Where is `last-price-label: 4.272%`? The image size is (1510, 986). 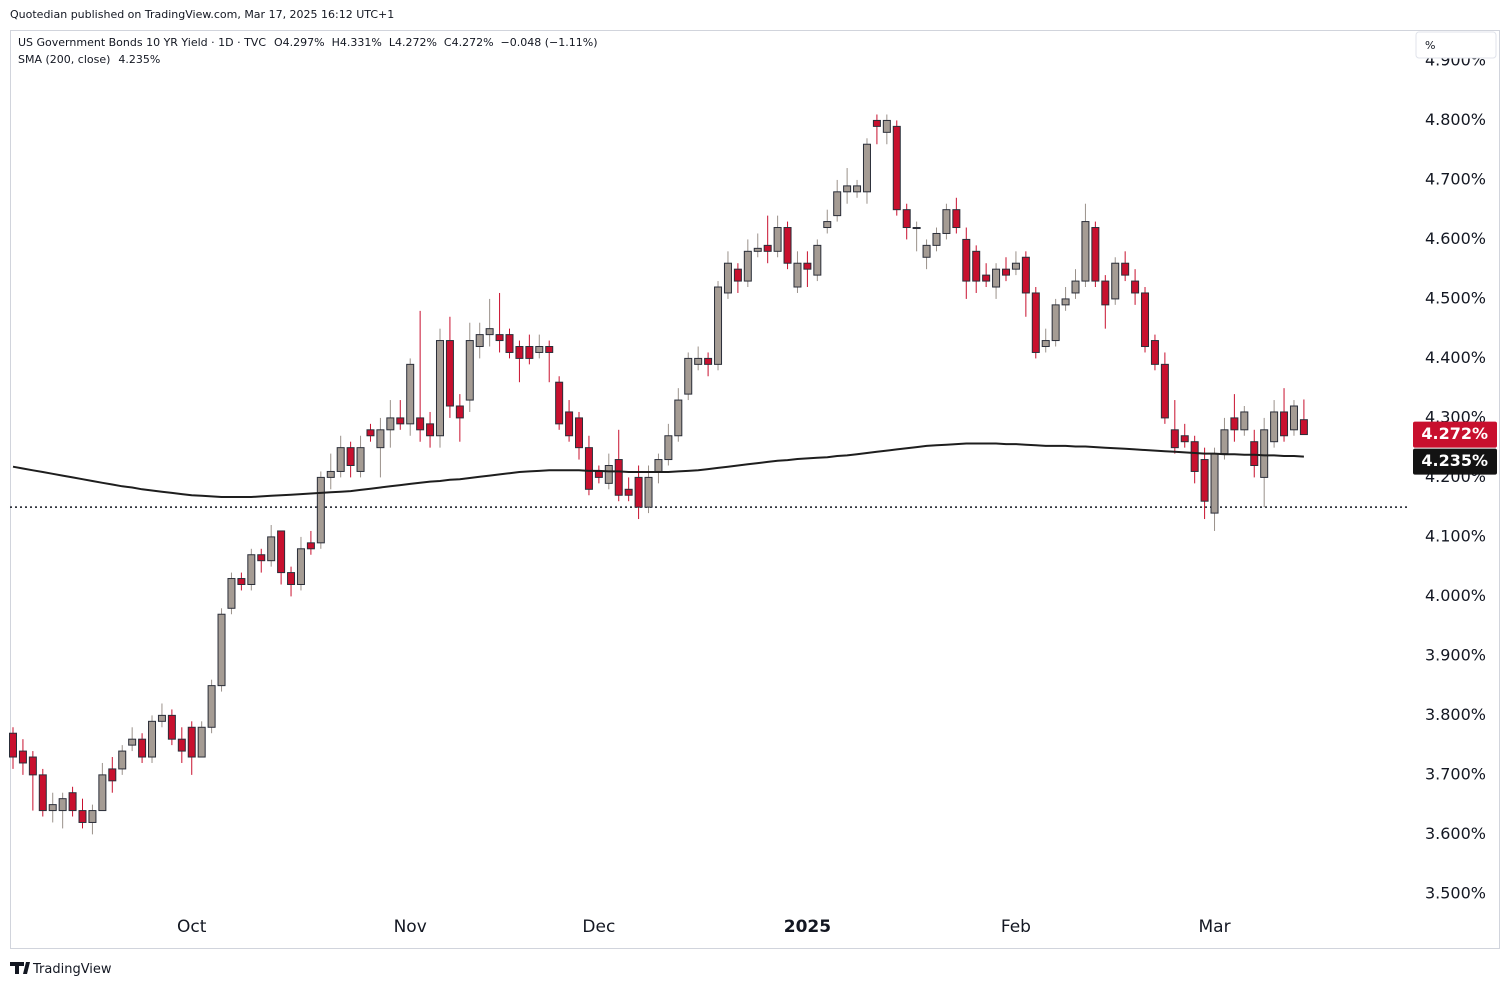 last-price-label: 4.272% is located at coordinates (1454, 433).